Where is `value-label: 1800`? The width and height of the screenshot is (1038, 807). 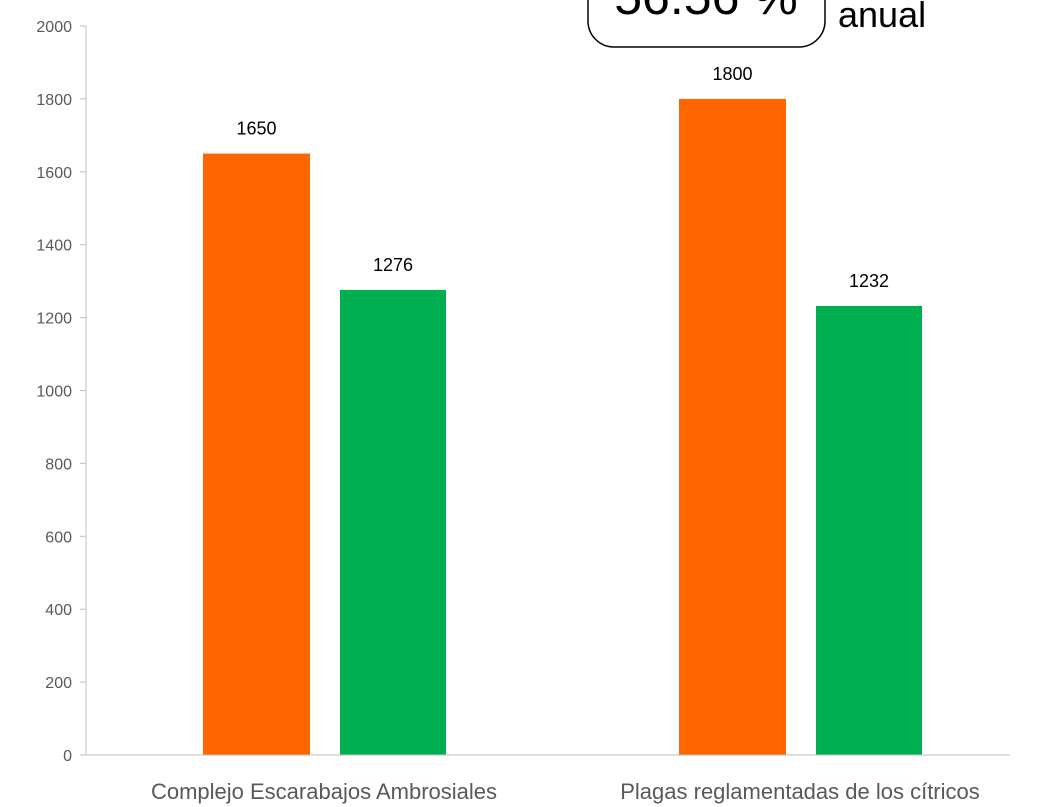 value-label: 1800 is located at coordinates (732, 74).